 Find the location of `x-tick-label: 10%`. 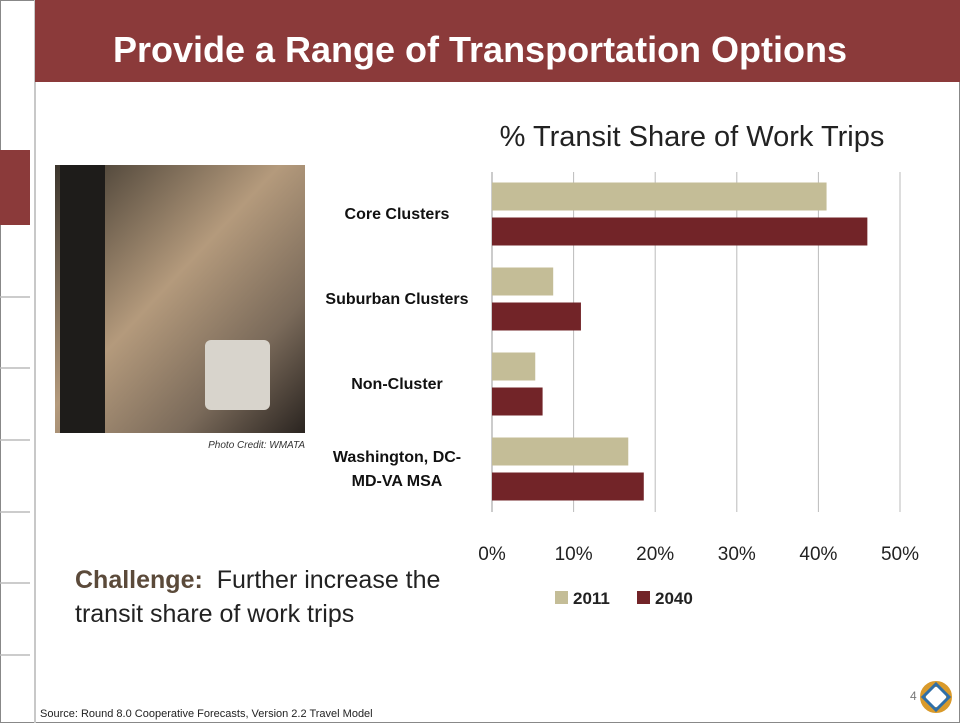

x-tick-label: 10% is located at coordinates (574, 554).